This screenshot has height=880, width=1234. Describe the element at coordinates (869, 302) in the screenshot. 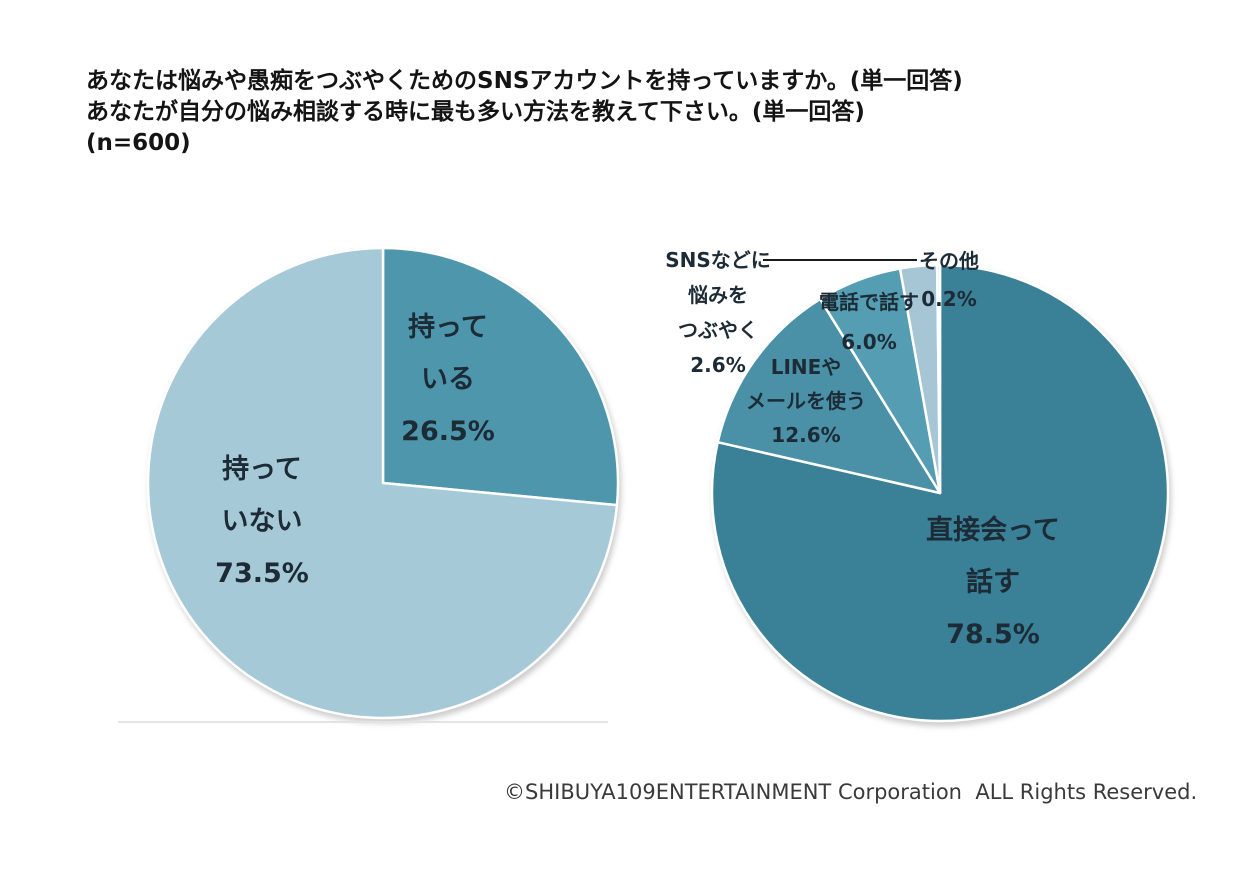

I see `label-line: 電話で話す` at that location.